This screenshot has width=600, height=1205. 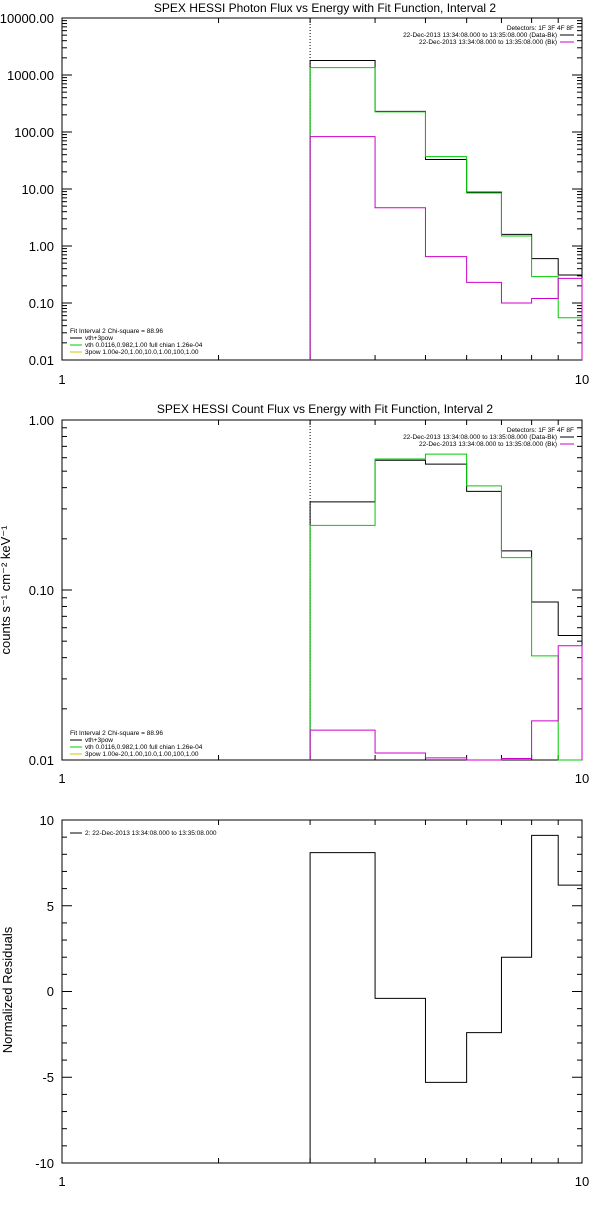 What do you see at coordinates (6, 590) in the screenshot?
I see `y-axis-label: counts s⁻¹ cm⁻² keV⁻¹` at bounding box center [6, 590].